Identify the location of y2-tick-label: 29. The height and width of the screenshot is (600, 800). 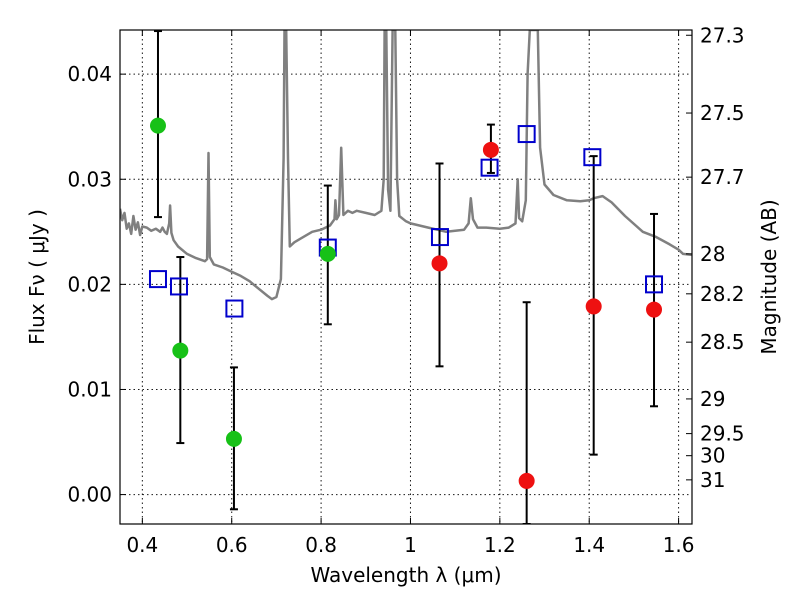
(712, 399).